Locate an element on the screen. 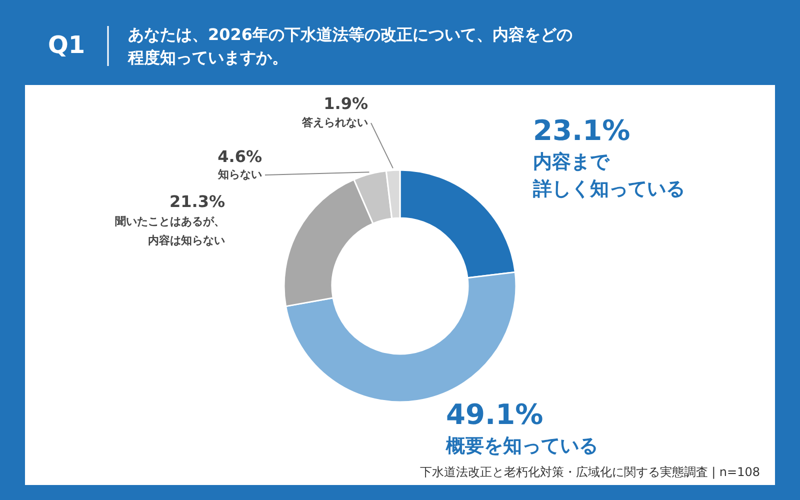 The width and height of the screenshot is (800, 500). chart-title: Q1 is located at coordinates (67, 45).